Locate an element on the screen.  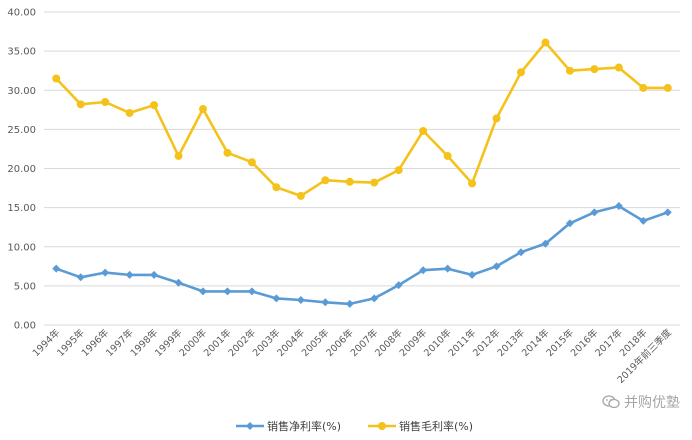
y-tick-label: 10.00 is located at coordinates (21, 247).